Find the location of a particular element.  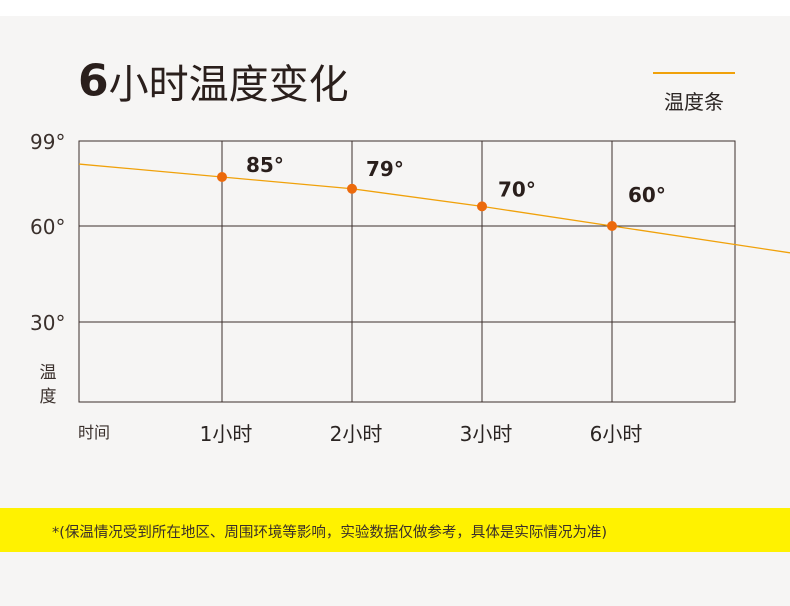

legend-label: 温度条 is located at coordinates (694, 102).